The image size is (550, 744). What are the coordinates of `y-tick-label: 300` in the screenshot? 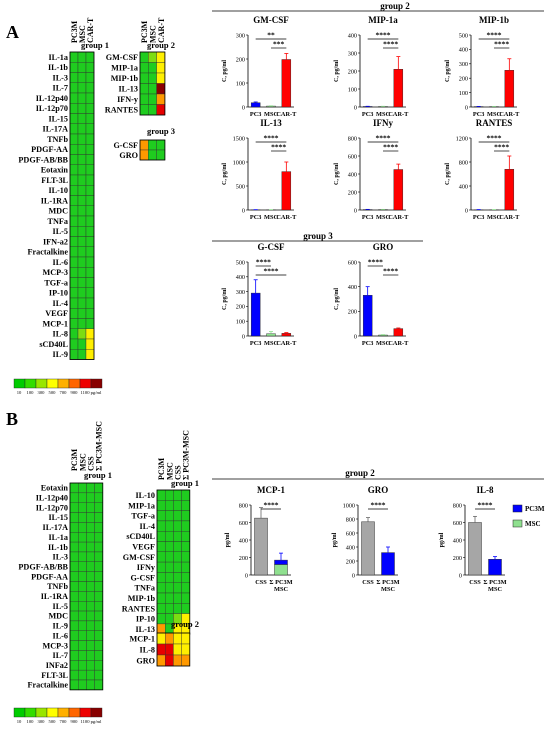 It's located at (352, 53).